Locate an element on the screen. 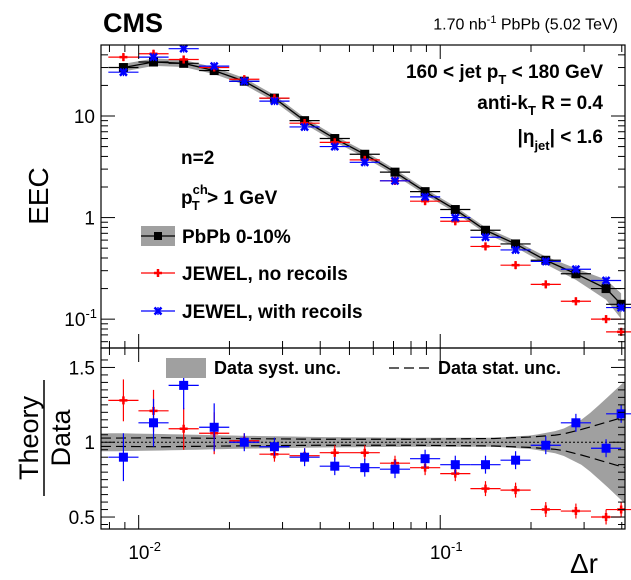 The image size is (631, 580). legend-with-recoils-label: JEWEL, with recoils is located at coordinates (272, 312).